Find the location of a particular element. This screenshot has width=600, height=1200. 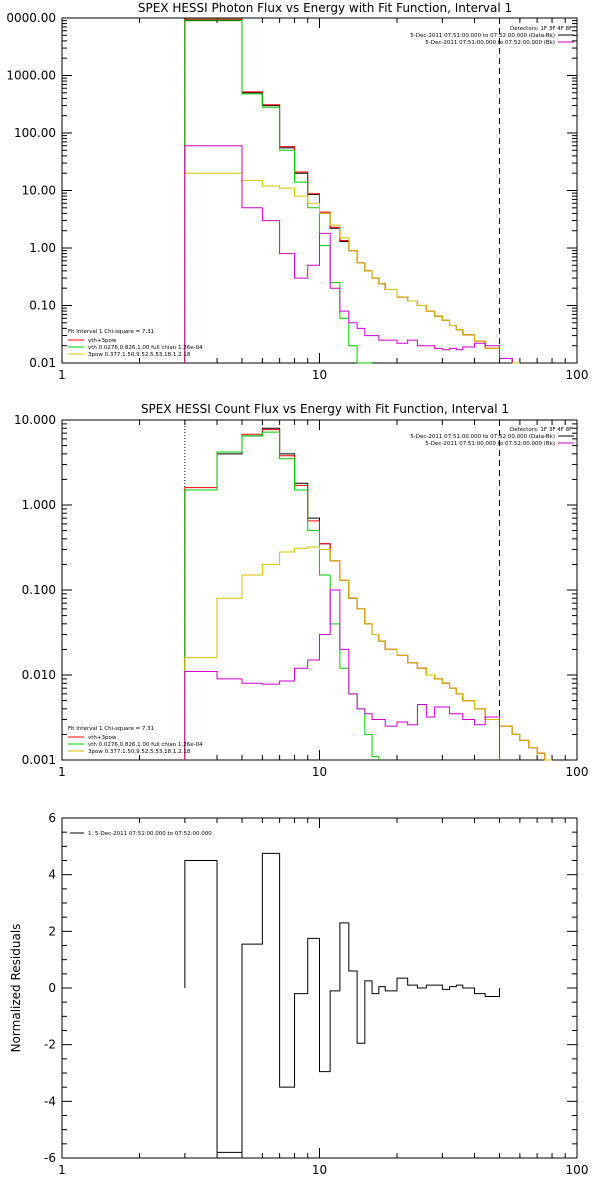

series-total-histogram is located at coordinates (342, 1002).